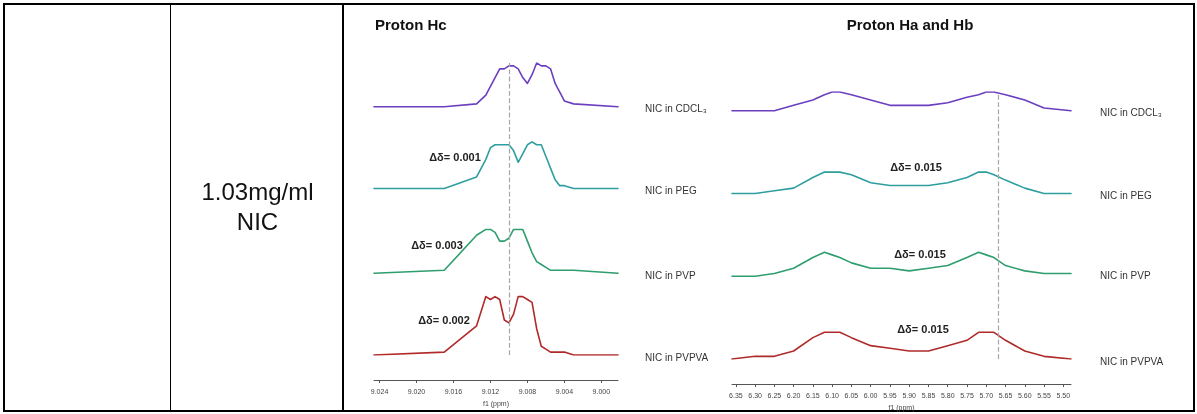 This screenshot has width=1197, height=414. I want to click on chart-title: Proton Hc, so click(411, 24).